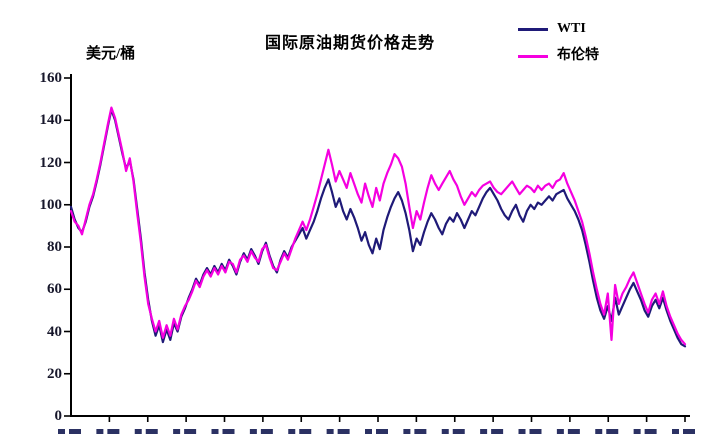 This screenshot has width=720, height=435. I want to click on y-axis-tick-label: 140, so click(51, 120).